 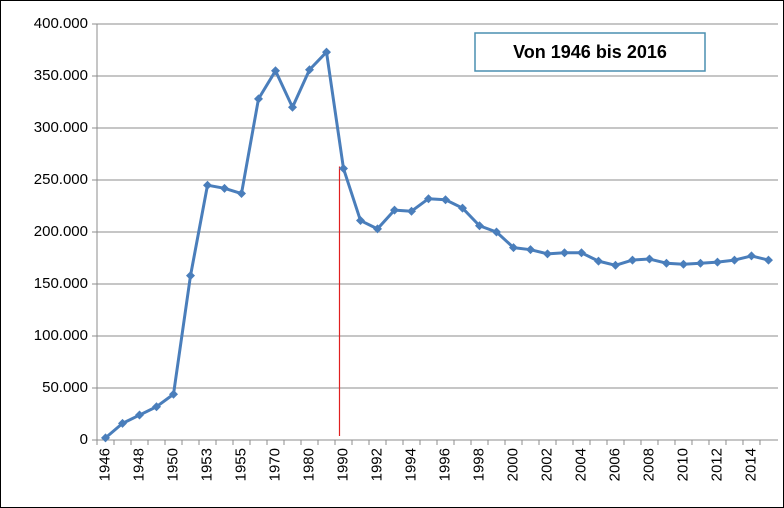 I want to click on x-tick-label: 1970, so click(x=274, y=464).